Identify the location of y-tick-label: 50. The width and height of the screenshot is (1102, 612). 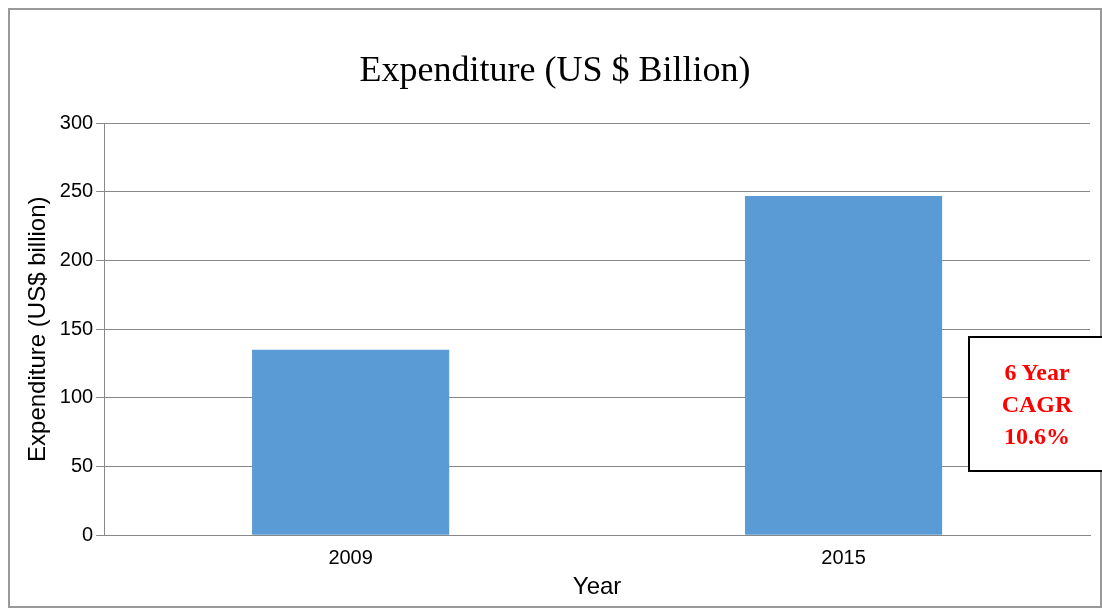
(82, 465).